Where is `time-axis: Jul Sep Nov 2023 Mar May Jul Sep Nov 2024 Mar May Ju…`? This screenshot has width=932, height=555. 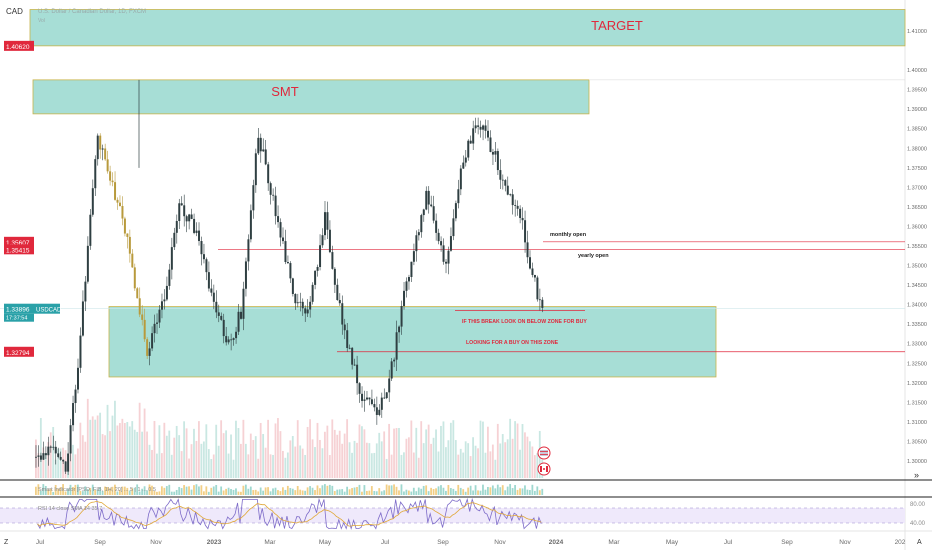
time-axis: Jul Sep Nov 2023 Mar May Jul Sep Nov 2024 Mar May Ju… is located at coordinates (471, 542).